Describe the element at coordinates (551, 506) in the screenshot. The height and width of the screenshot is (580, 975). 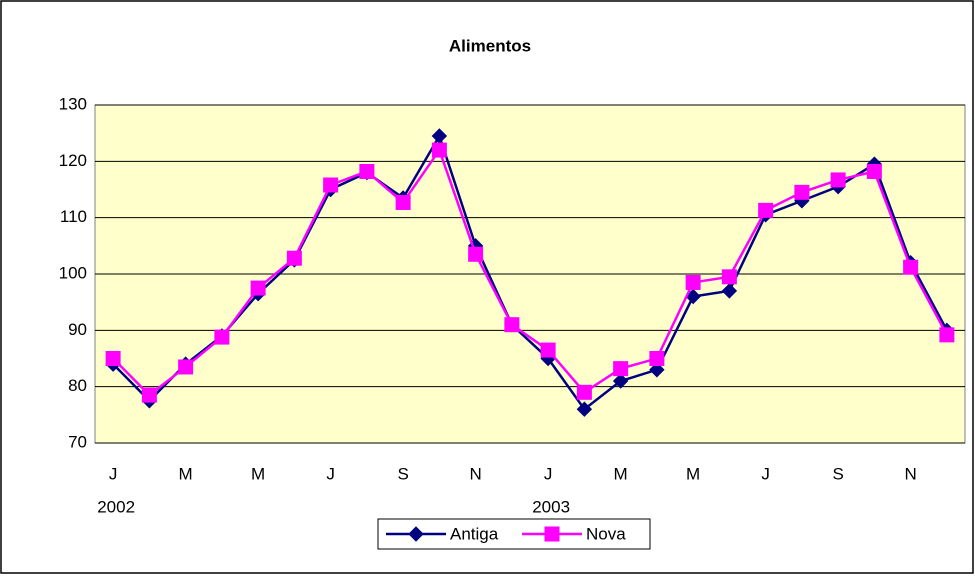
I see `year-label: 2003` at that location.